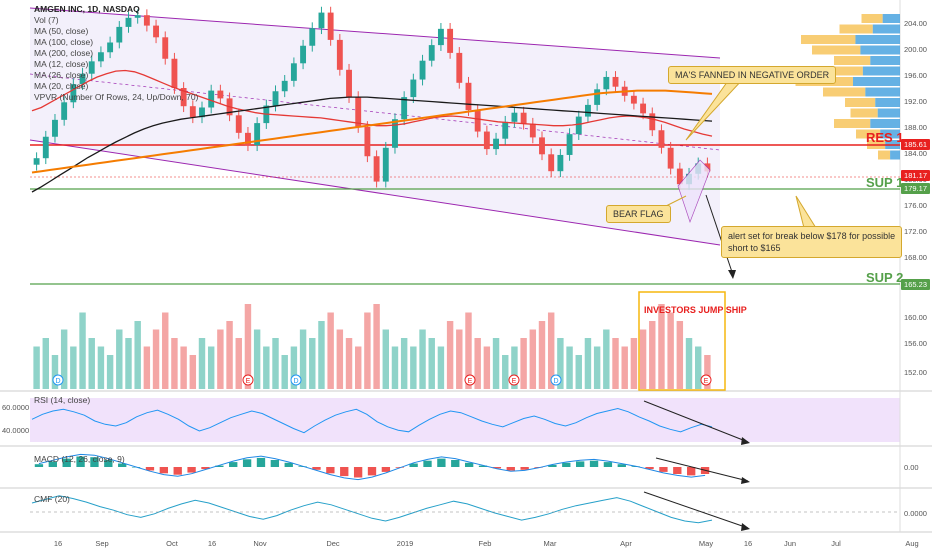 The image size is (932, 550). Describe the element at coordinates (550, 543) in the screenshot. I see `x-tick-label: Mar` at that location.